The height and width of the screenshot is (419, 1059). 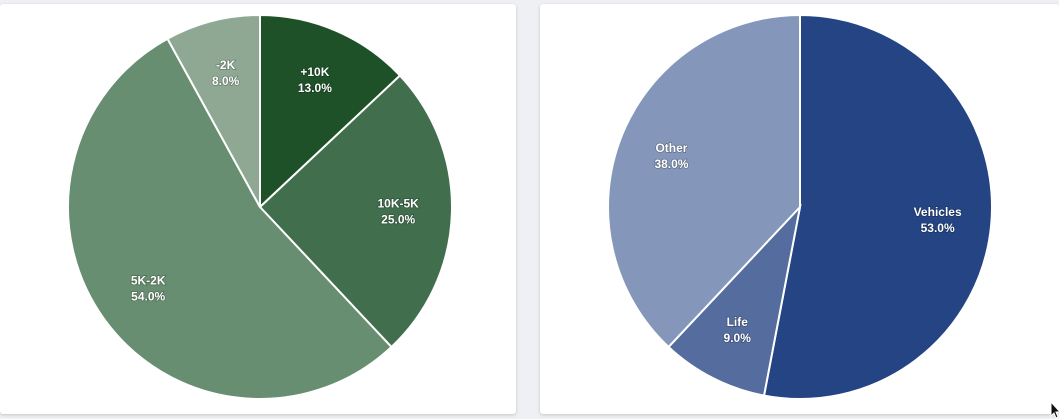 I want to click on mouse-cursor-icon, so click(x=1054, y=410).